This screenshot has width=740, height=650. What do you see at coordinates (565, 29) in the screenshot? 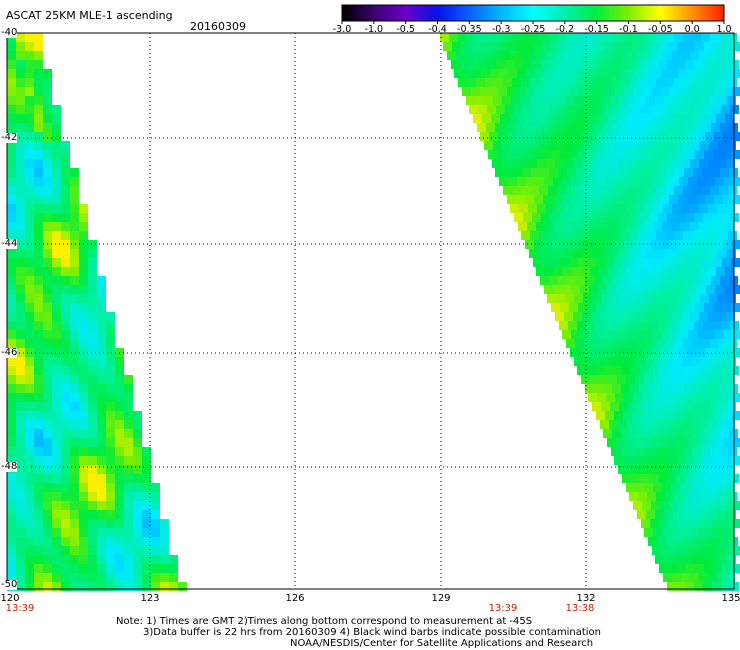
I see `colorbar-tick-label: -0.2` at bounding box center [565, 29].